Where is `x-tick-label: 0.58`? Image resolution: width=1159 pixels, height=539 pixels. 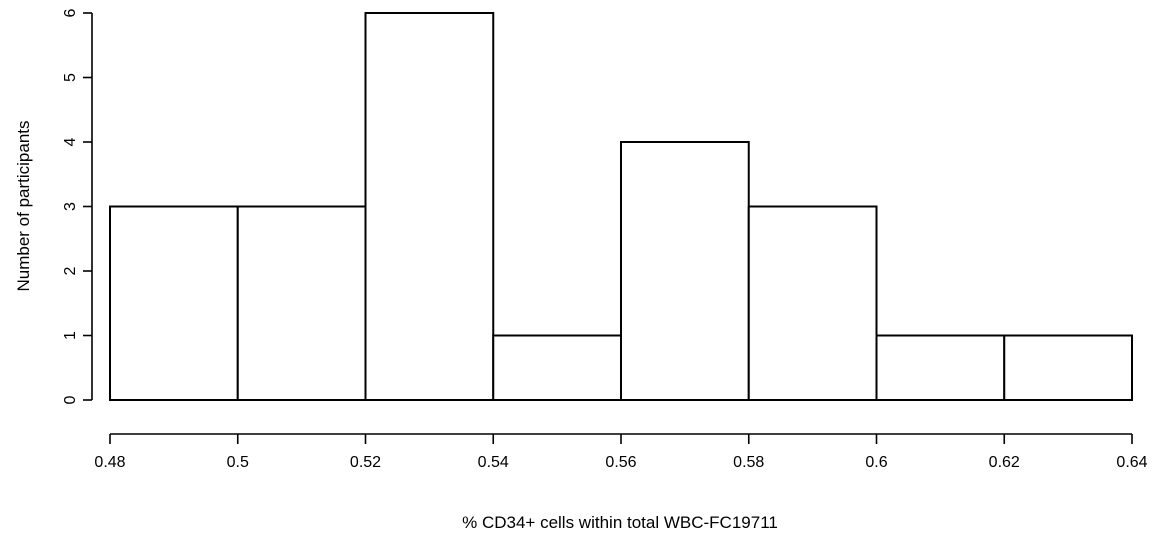 x-tick-label: 0.58 is located at coordinates (748, 462).